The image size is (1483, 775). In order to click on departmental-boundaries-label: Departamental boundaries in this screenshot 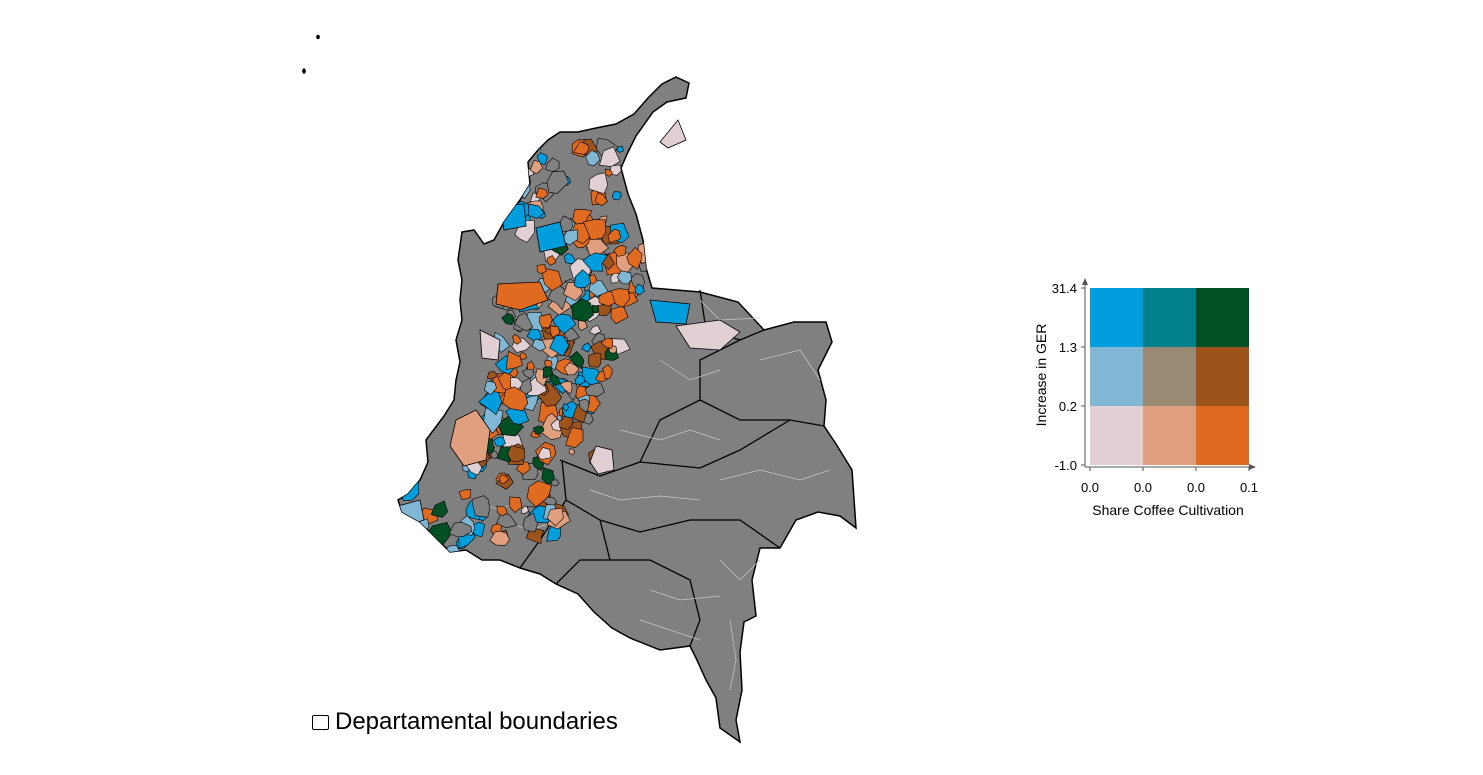, I will do `click(476, 721)`.